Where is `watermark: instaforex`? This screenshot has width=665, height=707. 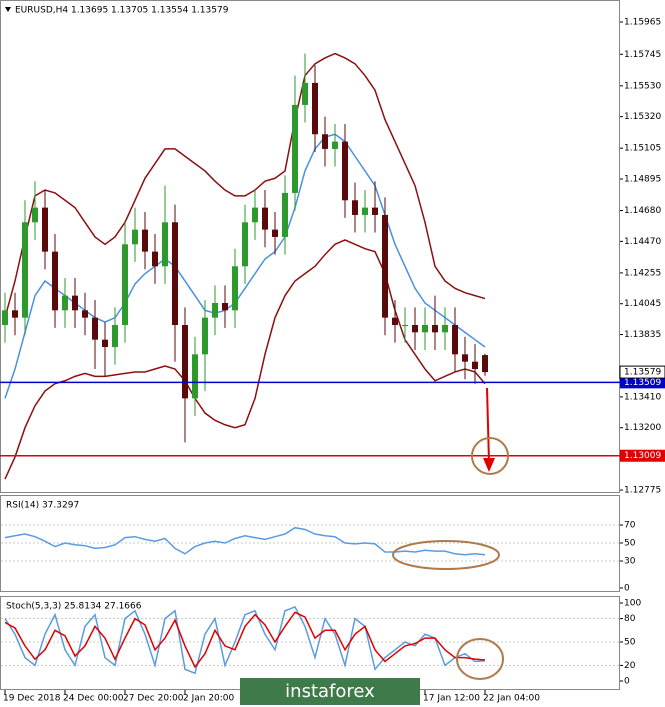
watermark: instaforex is located at coordinates (330, 691).